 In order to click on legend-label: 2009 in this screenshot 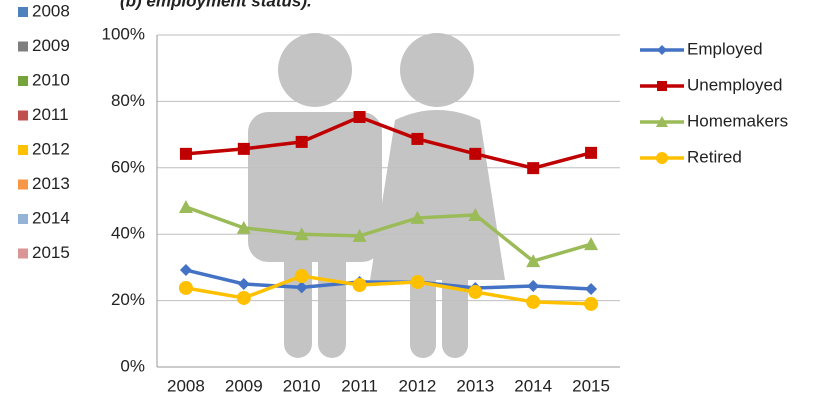, I will do `click(51, 45)`.